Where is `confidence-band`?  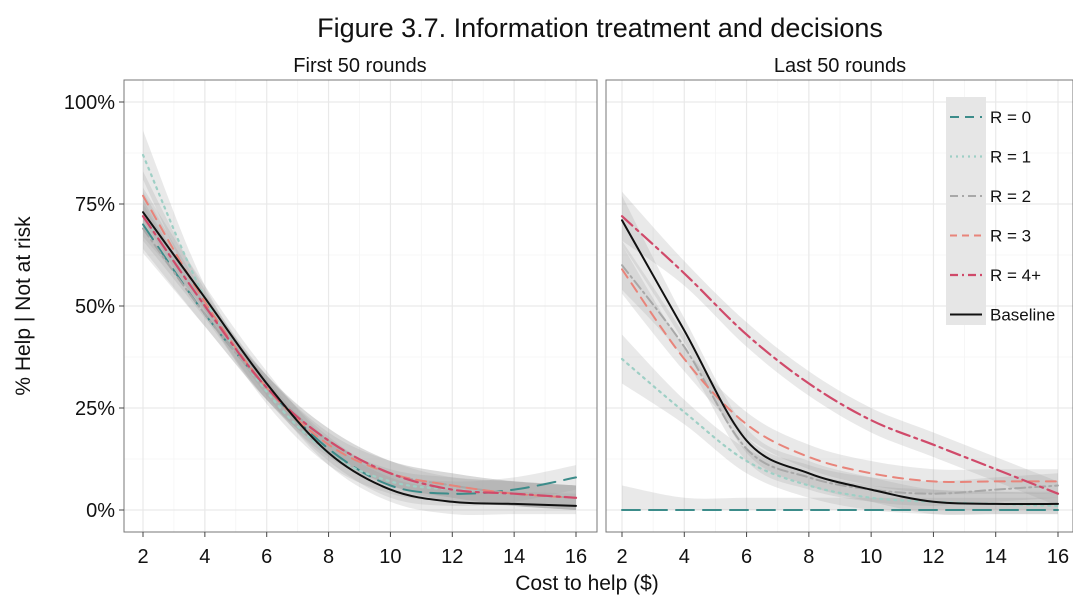 confidence-band is located at coordinates (840, 424).